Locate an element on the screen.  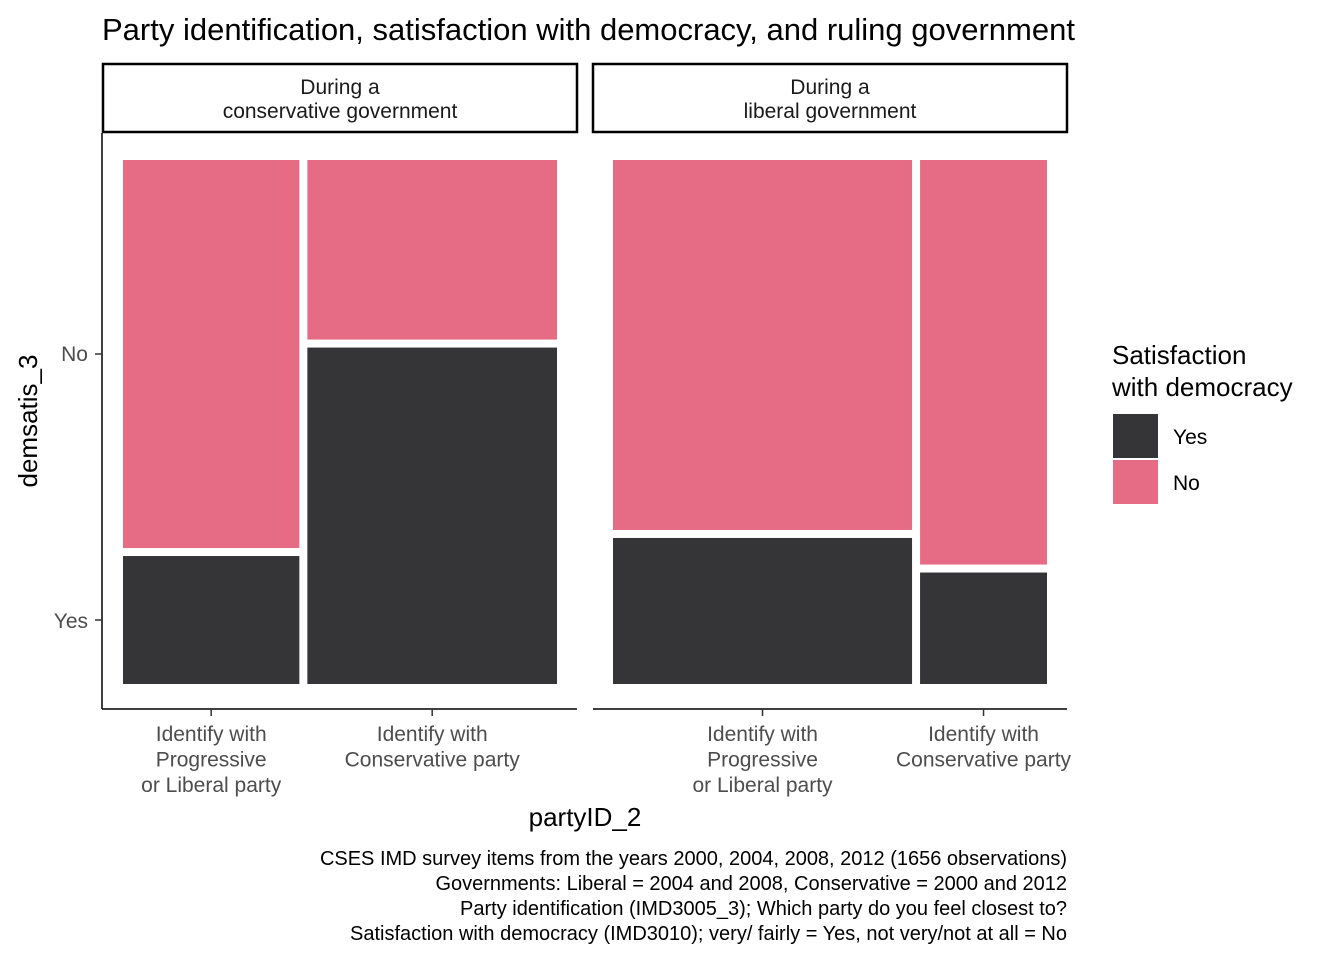
facet-strip-label: During a liberal government is located at coordinates (830, 99).